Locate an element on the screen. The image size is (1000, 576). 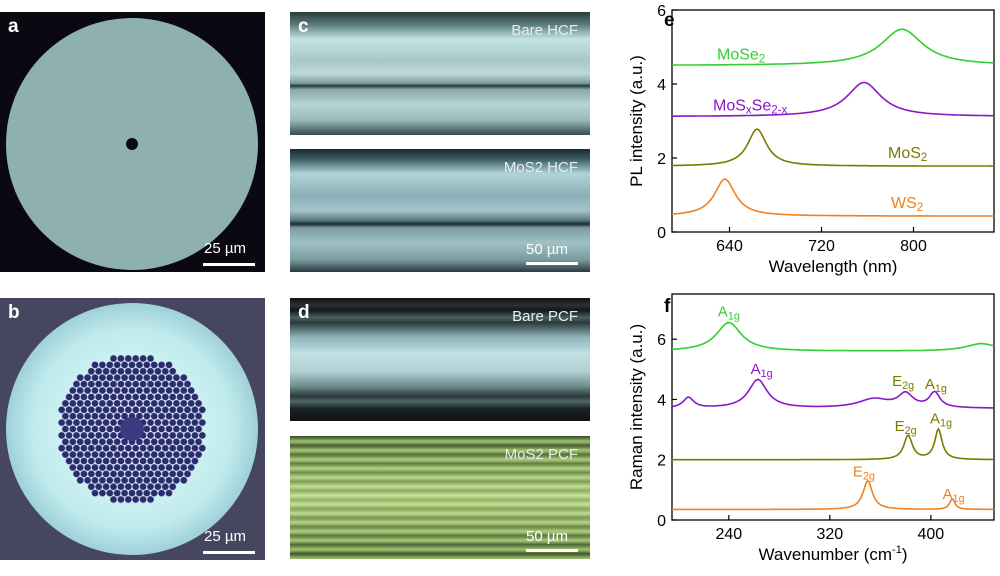
peak-annotation: A1g is located at coordinates (729, 313).